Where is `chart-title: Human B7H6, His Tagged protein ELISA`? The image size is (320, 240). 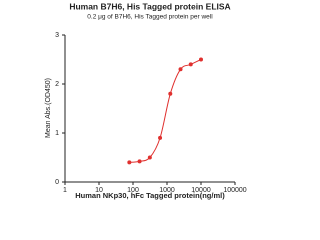 chart-title: Human B7H6, His Tagged protein ELISA is located at coordinates (149, 6).